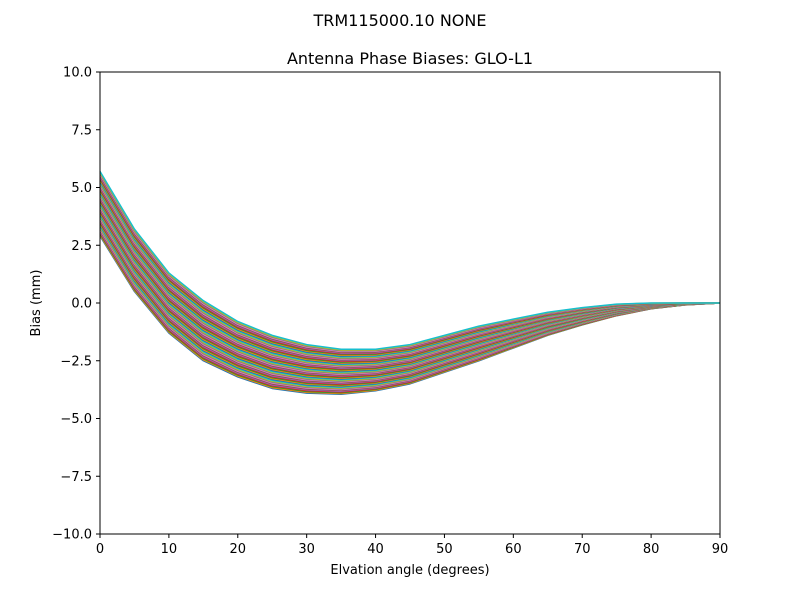 The height and width of the screenshot is (600, 800). What do you see at coordinates (76, 419) in the screenshot?
I see `y-tick-label: −5.0` at bounding box center [76, 419].